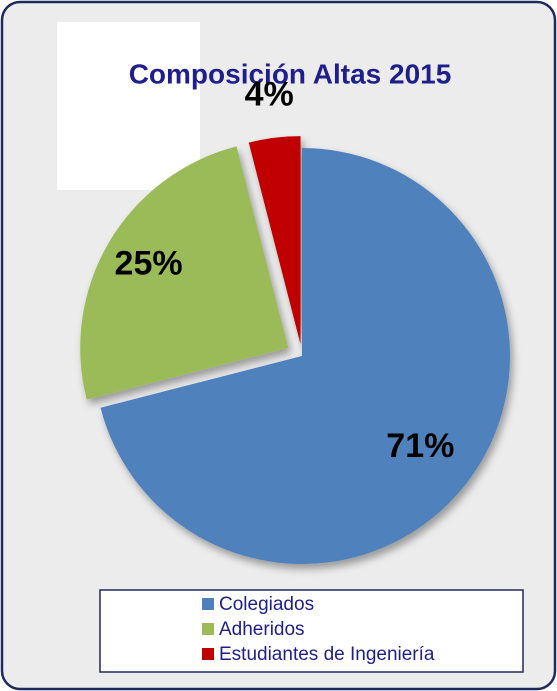 This screenshot has width=557, height=691. Describe the element at coordinates (149, 263) in the screenshot. I see `data-label: 25%` at that location.